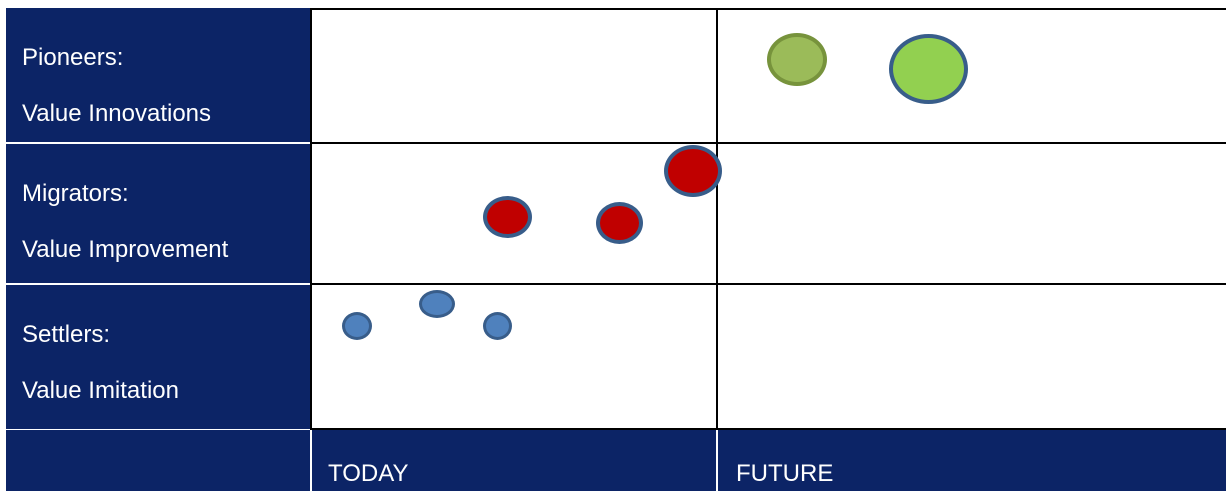 Image resolution: width=1226 pixels, height=491 pixels. I want to click on grid-line-row3, so click(768, 429).